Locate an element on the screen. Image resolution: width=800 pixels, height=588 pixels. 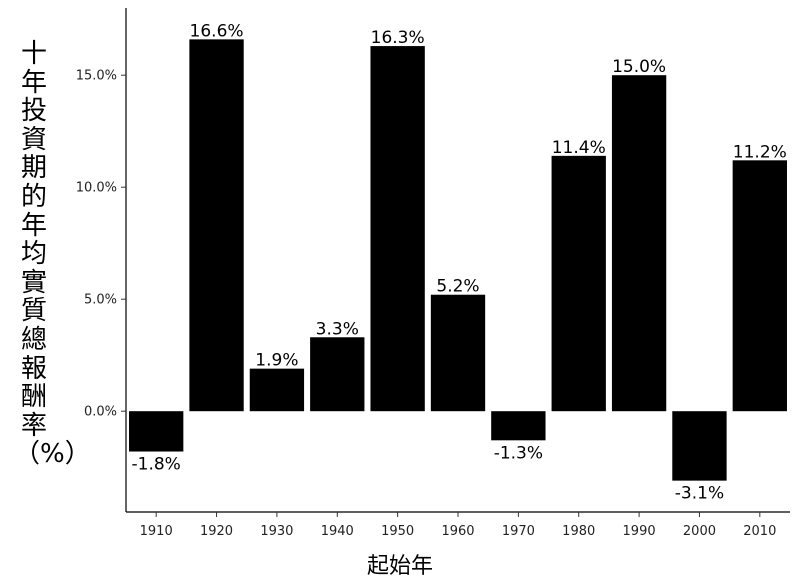
value-label-2000: -3.1% is located at coordinates (699, 494).